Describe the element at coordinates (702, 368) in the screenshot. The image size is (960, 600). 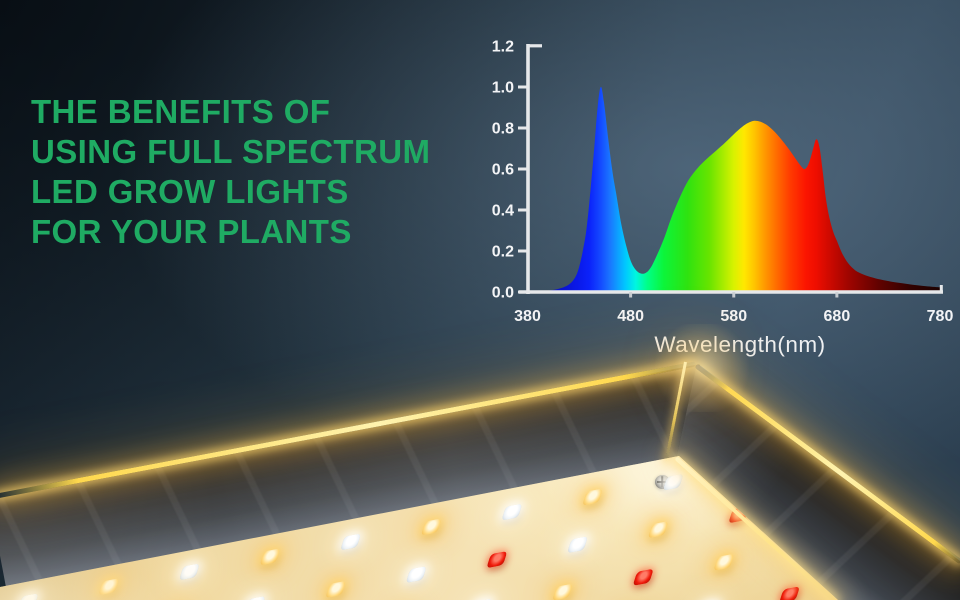
I see `corner-flare` at that location.